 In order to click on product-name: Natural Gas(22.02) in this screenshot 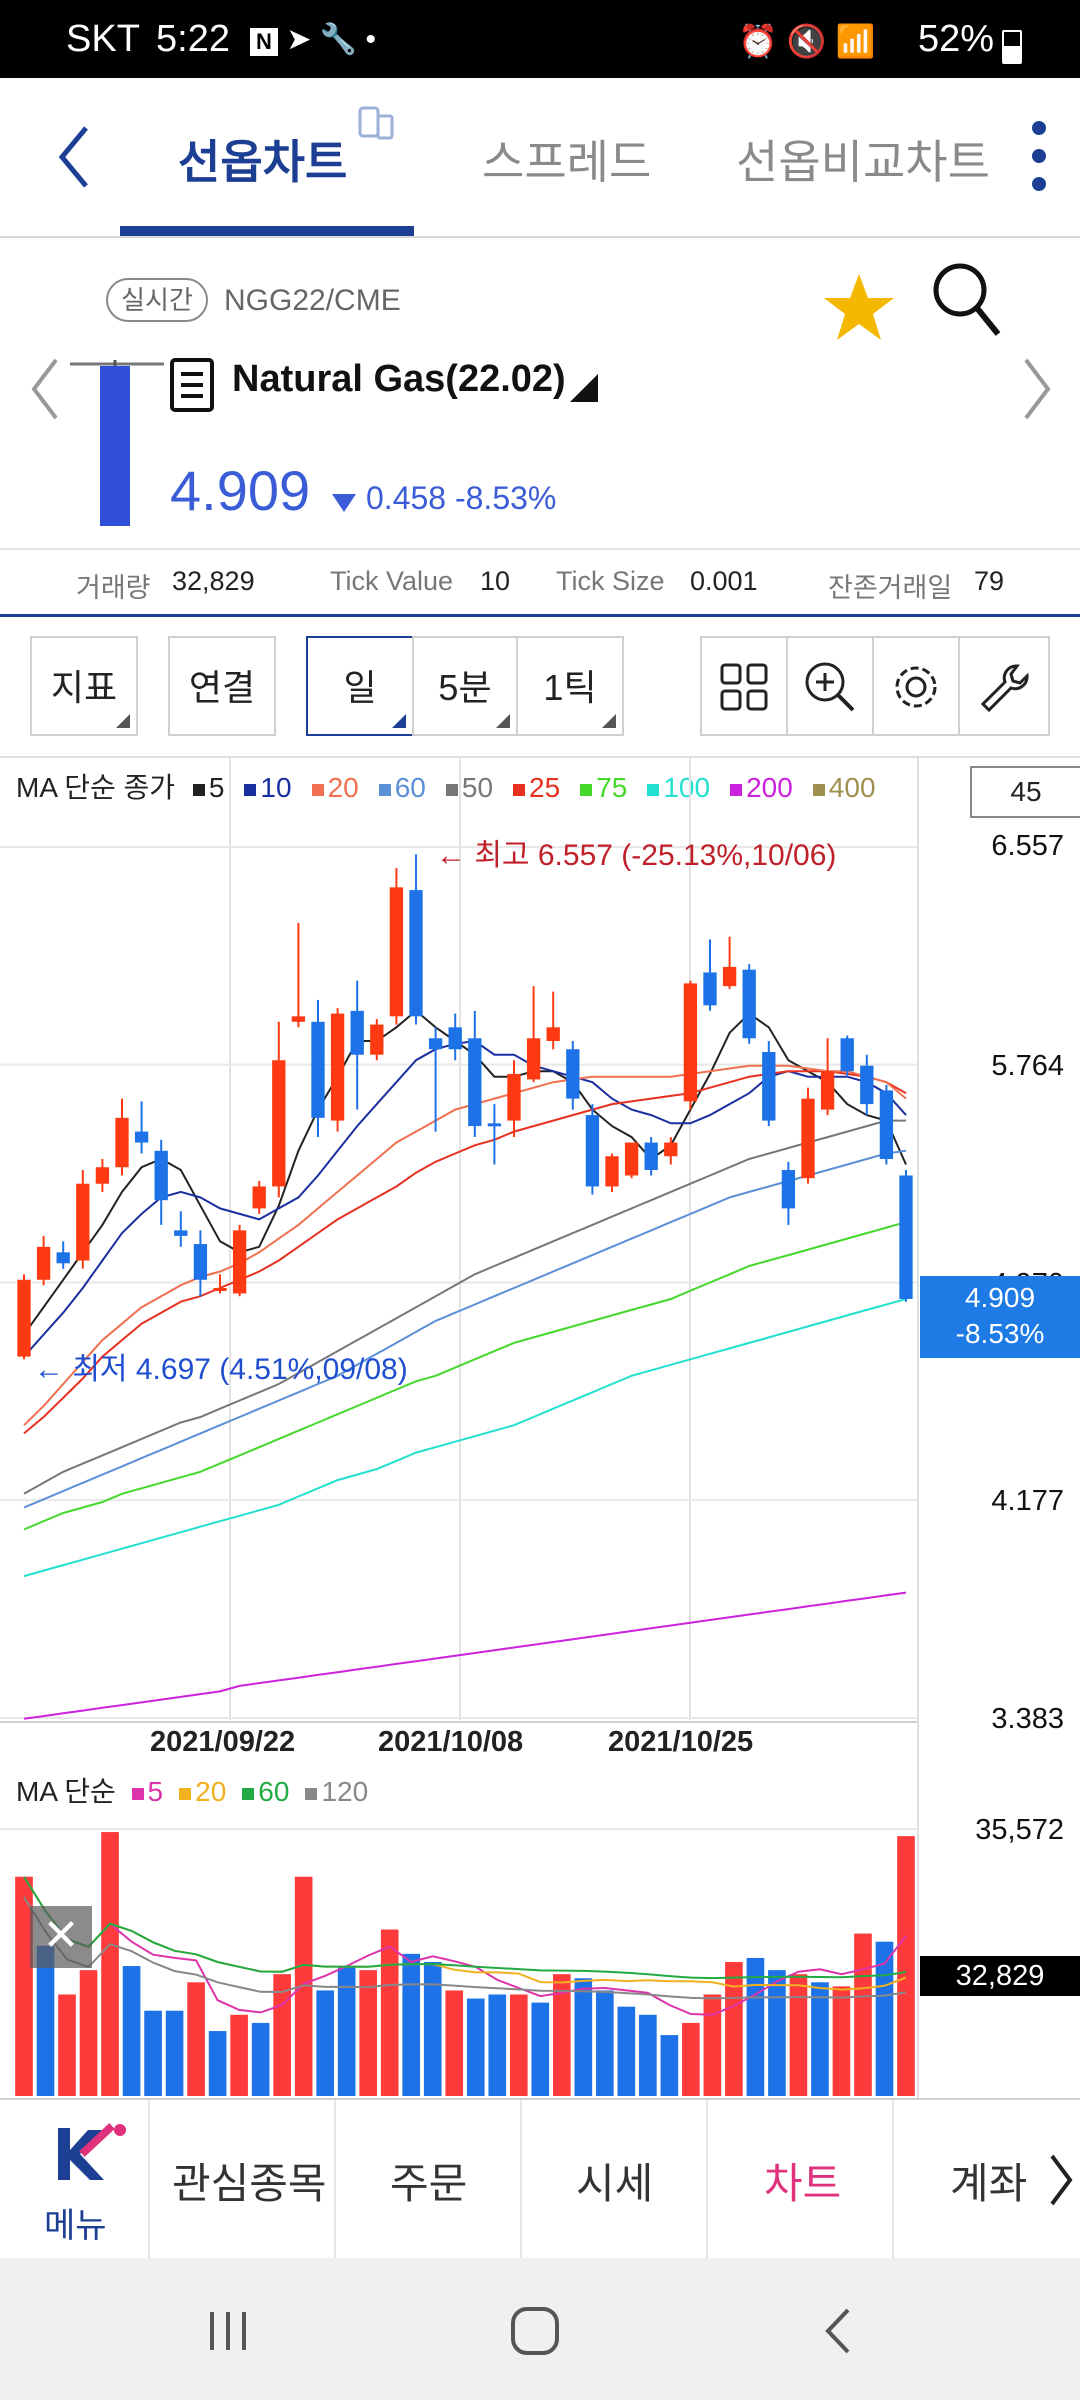, I will do `click(399, 379)`.